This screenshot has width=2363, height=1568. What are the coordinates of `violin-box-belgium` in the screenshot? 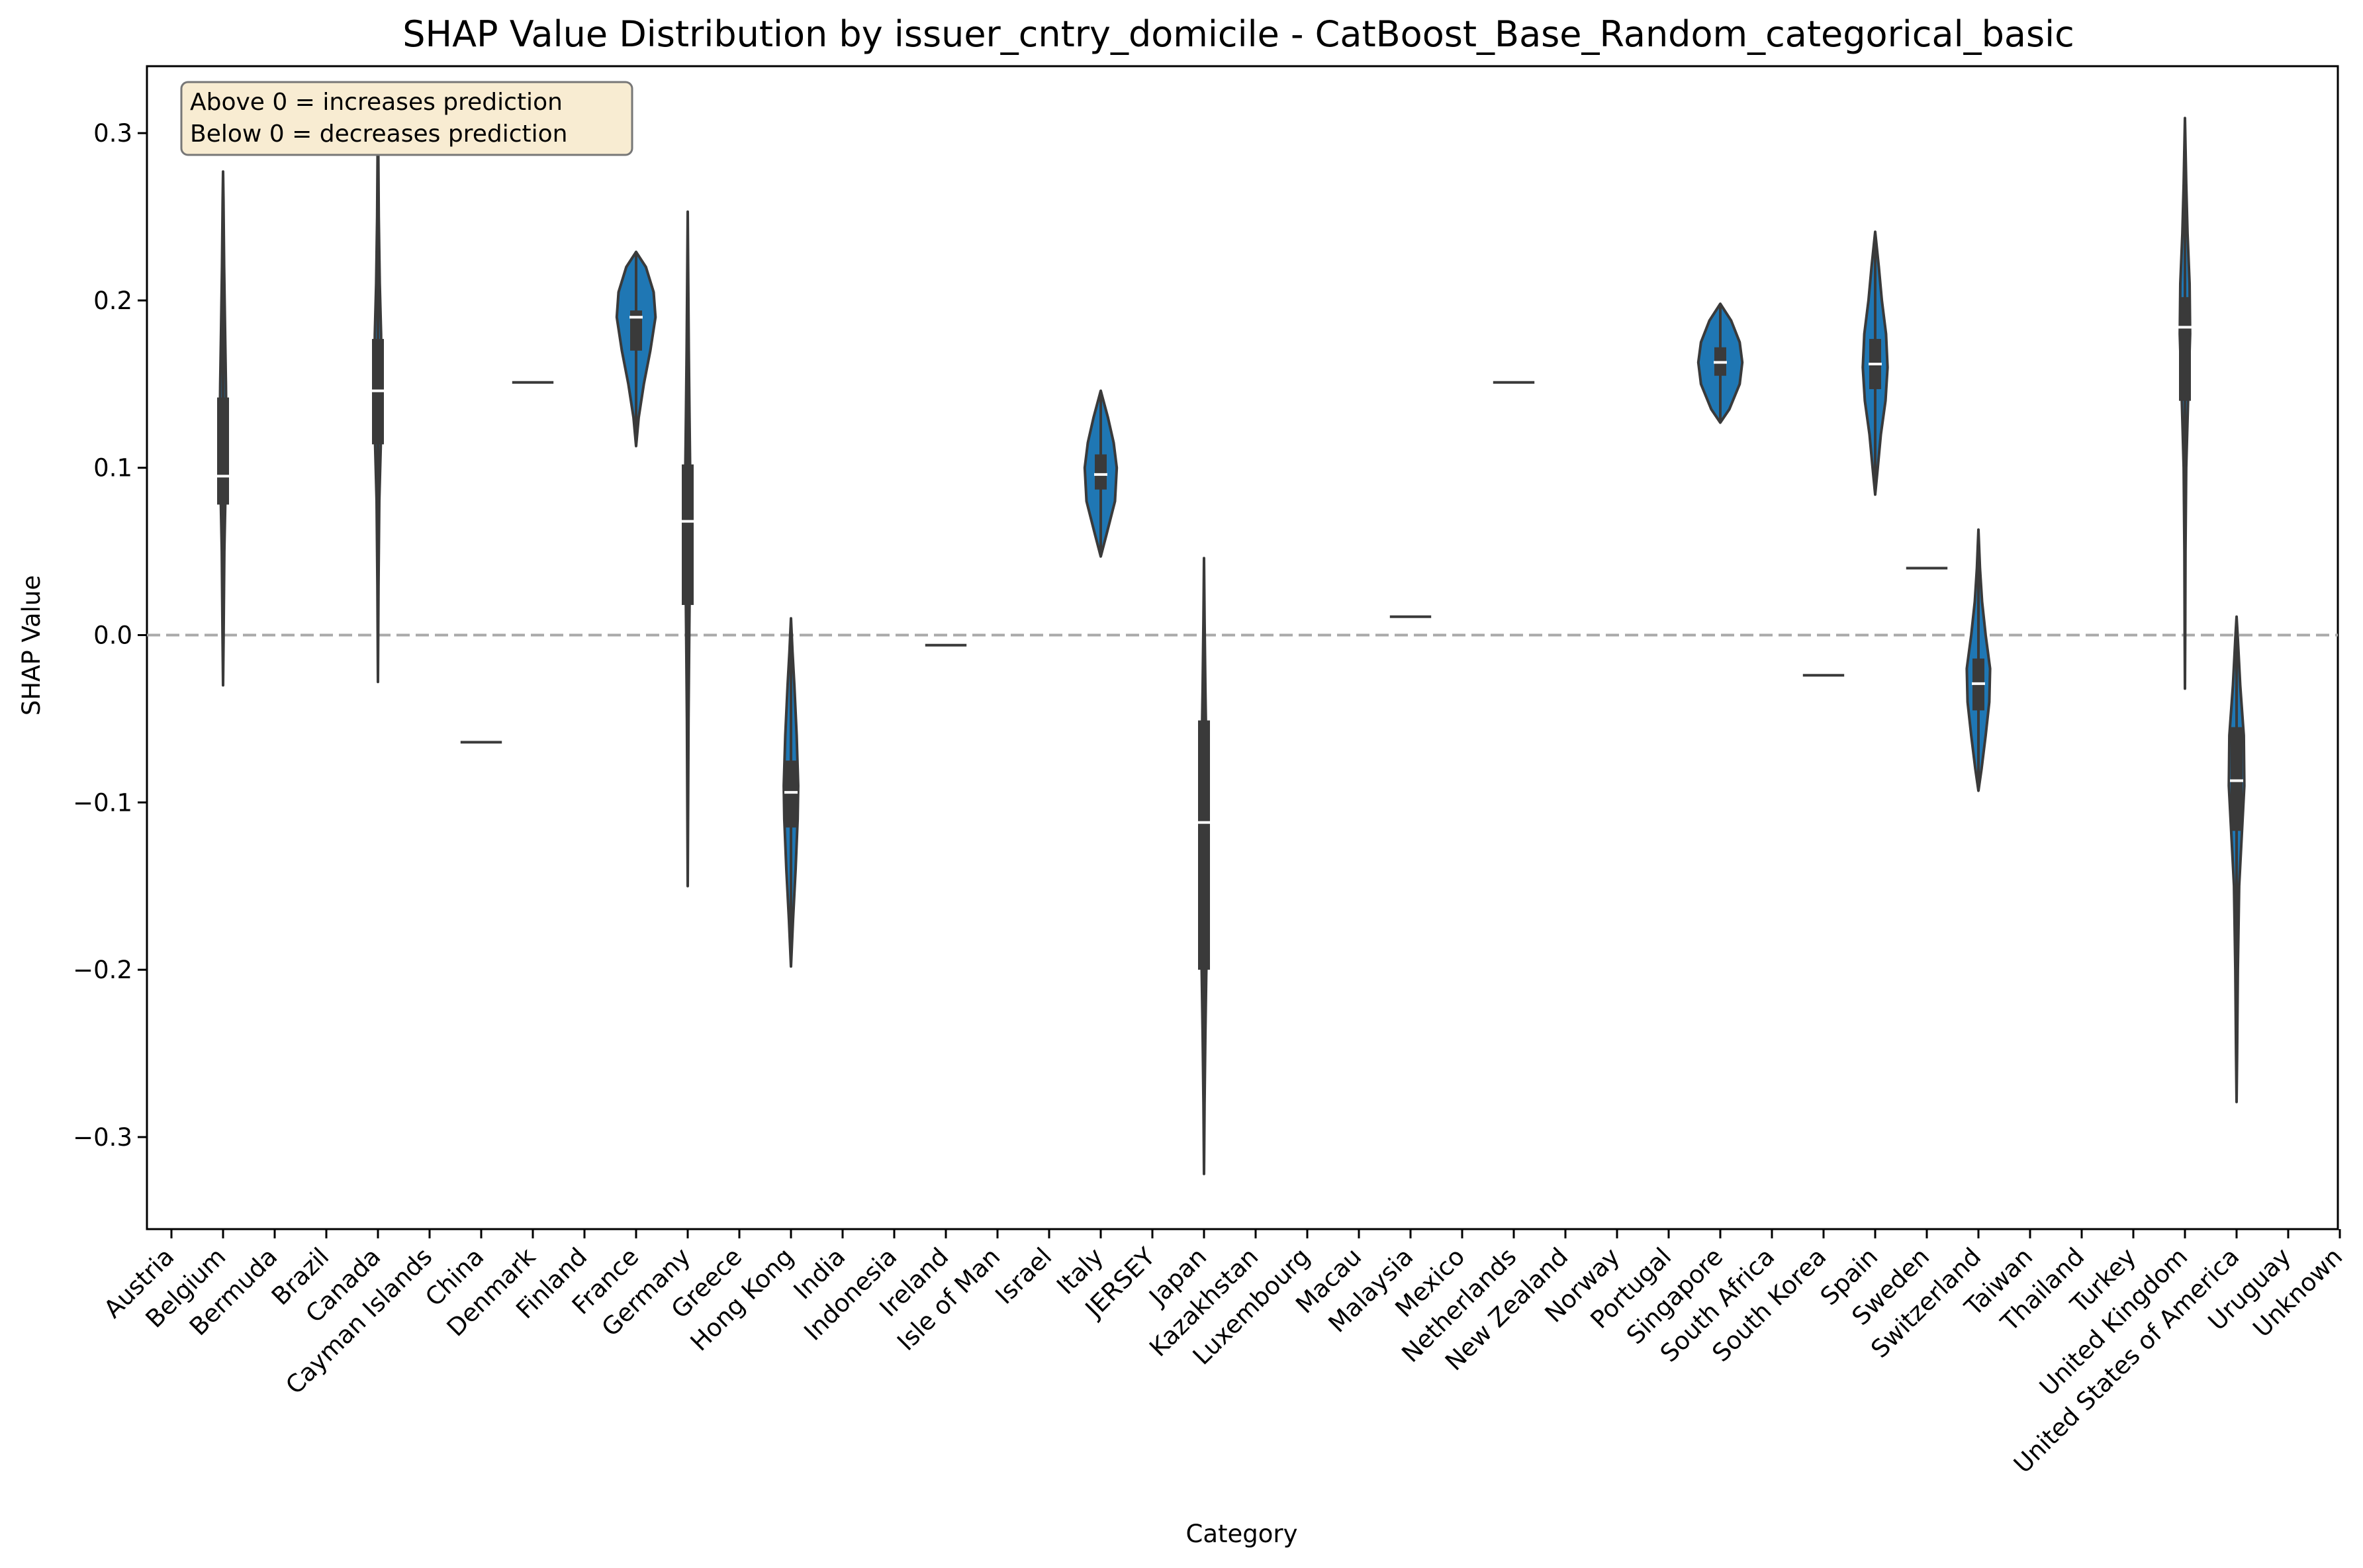 It's located at (223, 451).